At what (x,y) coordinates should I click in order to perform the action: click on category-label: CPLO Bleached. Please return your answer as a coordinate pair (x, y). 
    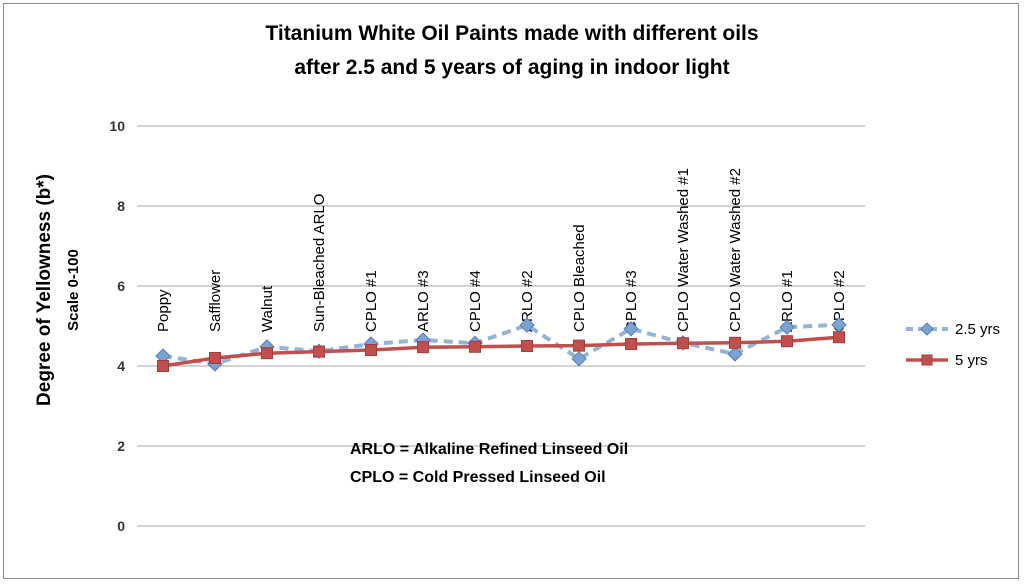
    Looking at the image, I should click on (579, 278).